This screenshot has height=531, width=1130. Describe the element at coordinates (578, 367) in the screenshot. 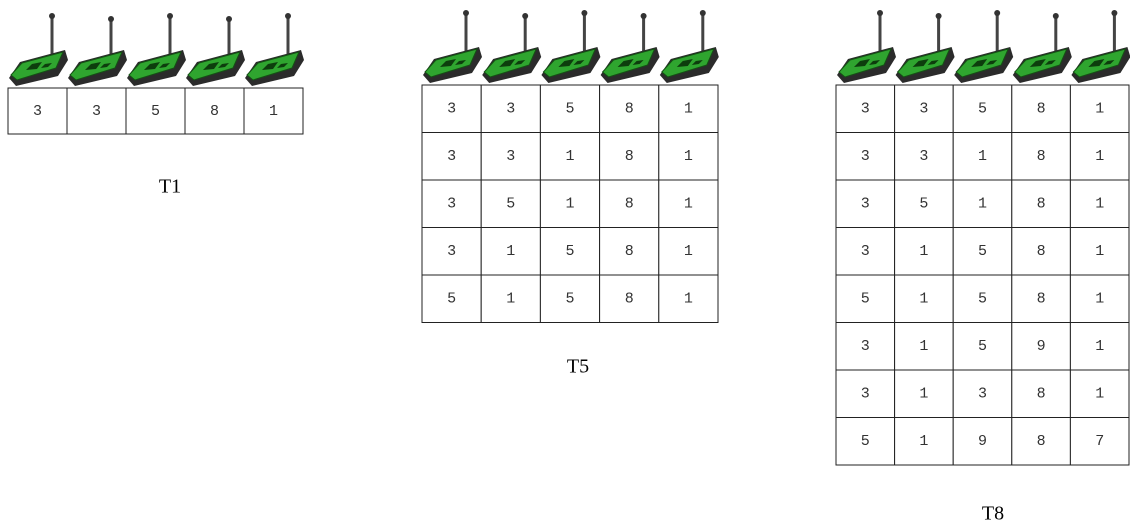

I see `table-label: T5` at that location.